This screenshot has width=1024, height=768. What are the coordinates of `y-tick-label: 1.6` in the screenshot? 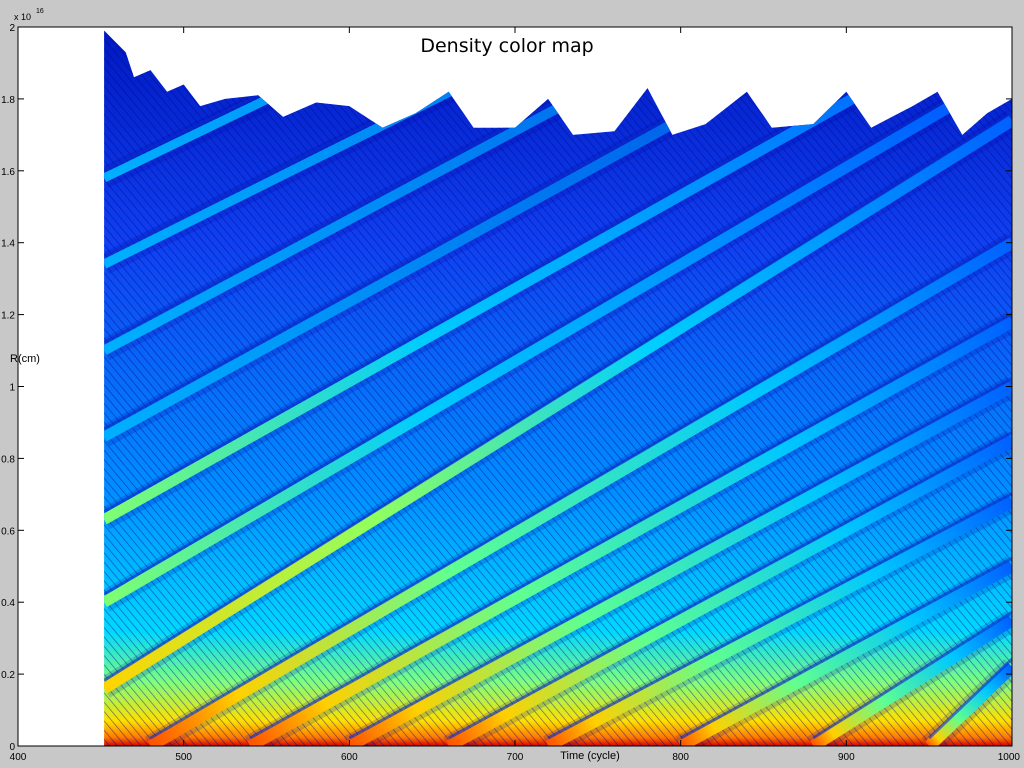 It's located at (8, 172).